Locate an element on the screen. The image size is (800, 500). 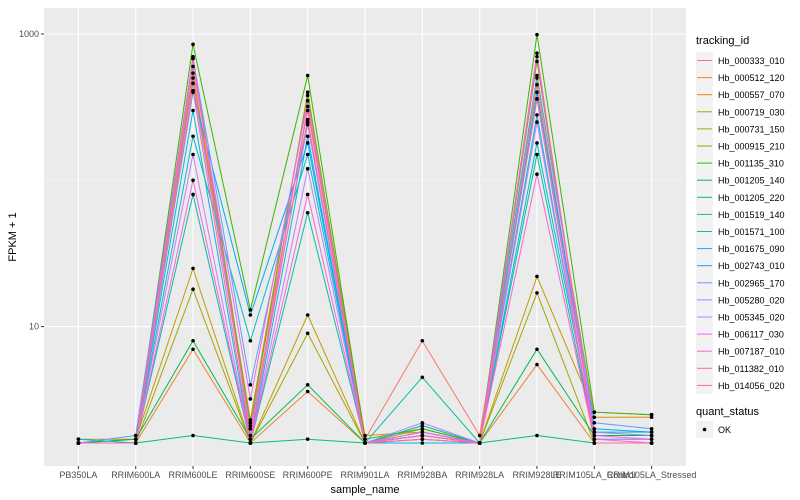
x-tick-label: RRIM600LE is located at coordinates (193, 475).